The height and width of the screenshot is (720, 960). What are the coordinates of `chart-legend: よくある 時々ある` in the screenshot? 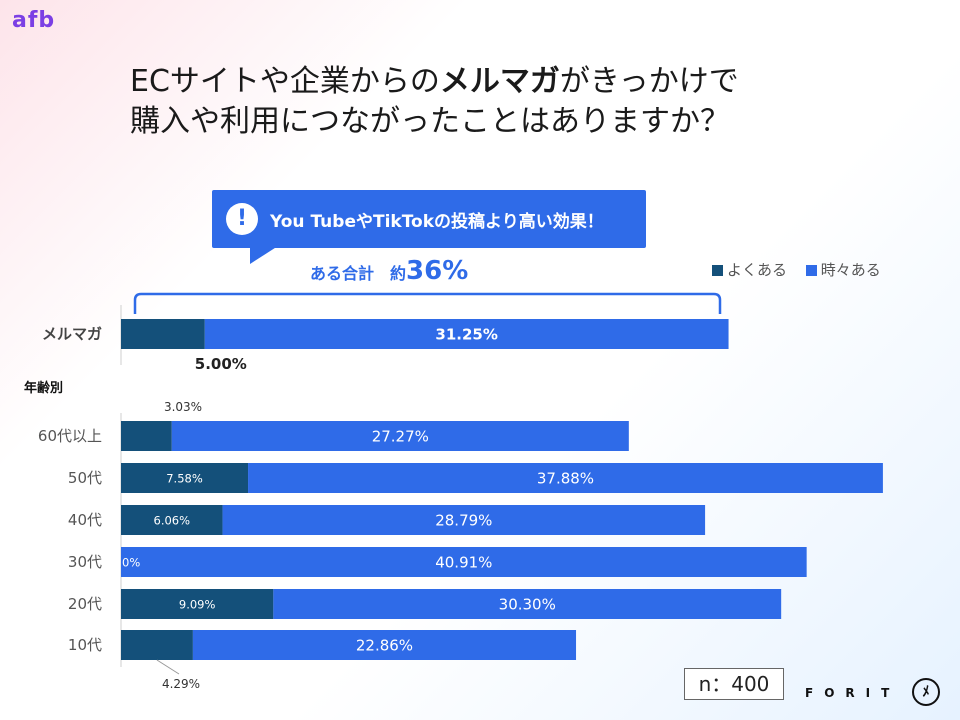 It's located at (803, 269).